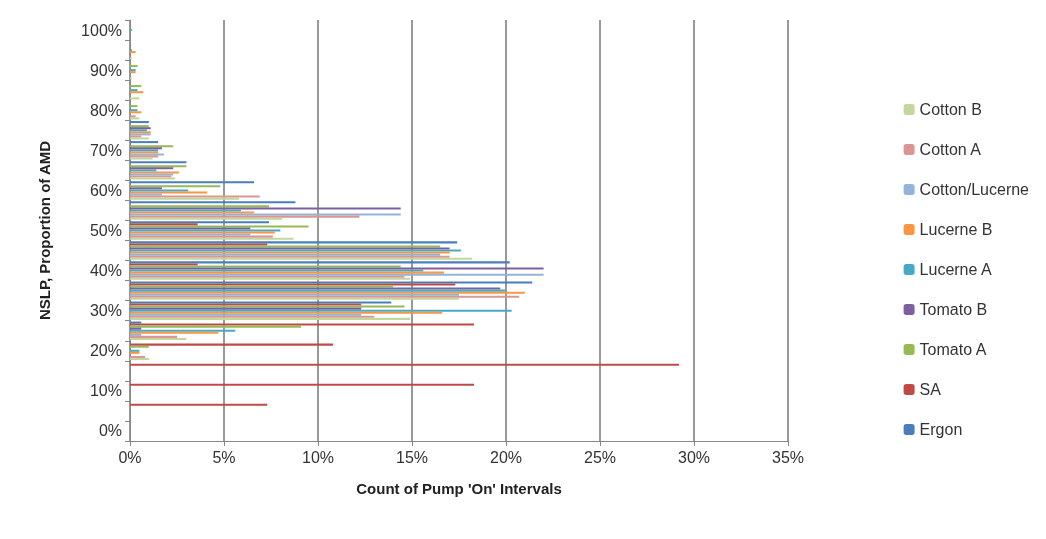 The width and height of the screenshot is (1046, 539). I want to click on legend-label: Cotton A, so click(950, 149).